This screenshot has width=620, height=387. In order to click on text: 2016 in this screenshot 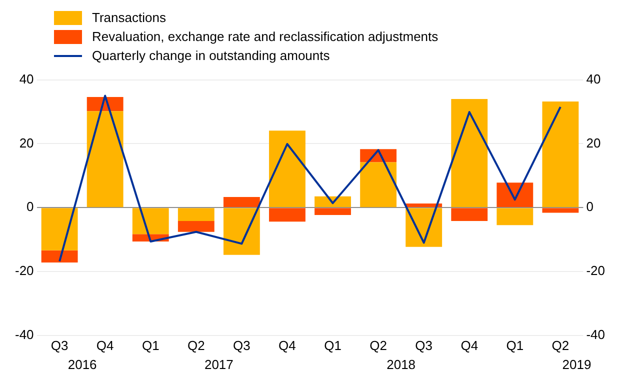, I will do `click(82, 364)`.